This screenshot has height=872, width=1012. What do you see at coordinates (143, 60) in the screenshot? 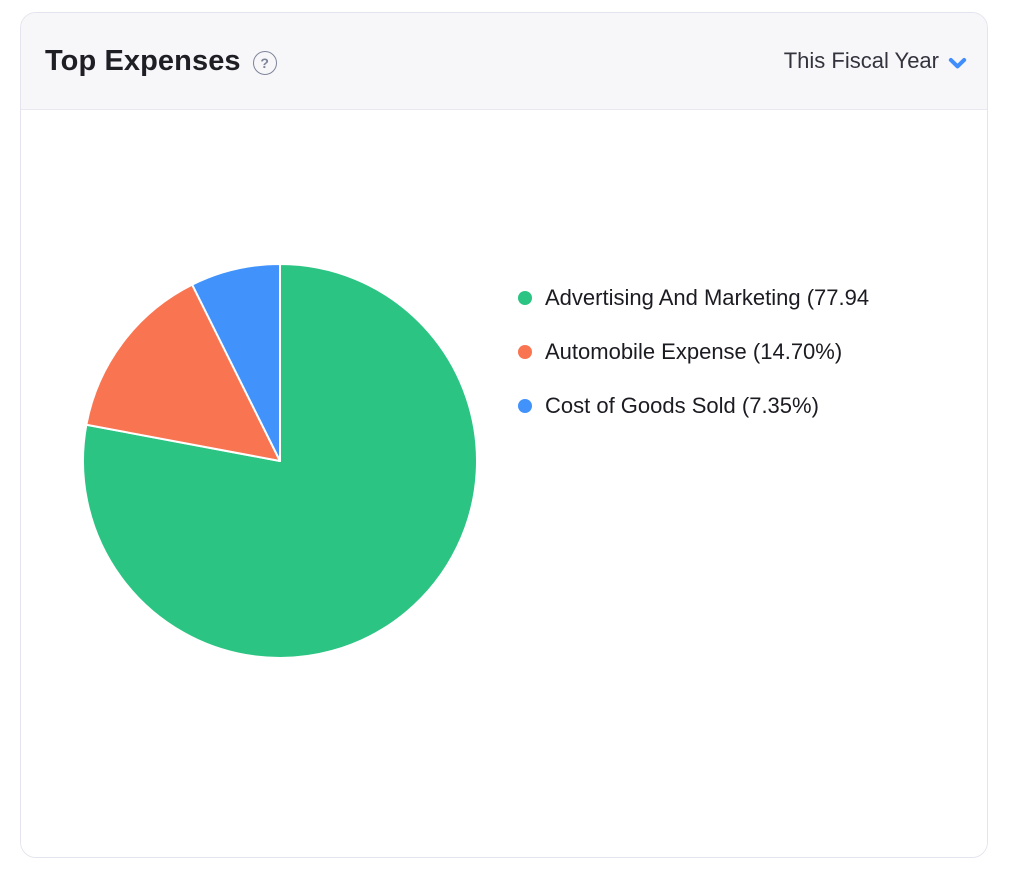
I see `widget-title: Top Expenses` at bounding box center [143, 60].